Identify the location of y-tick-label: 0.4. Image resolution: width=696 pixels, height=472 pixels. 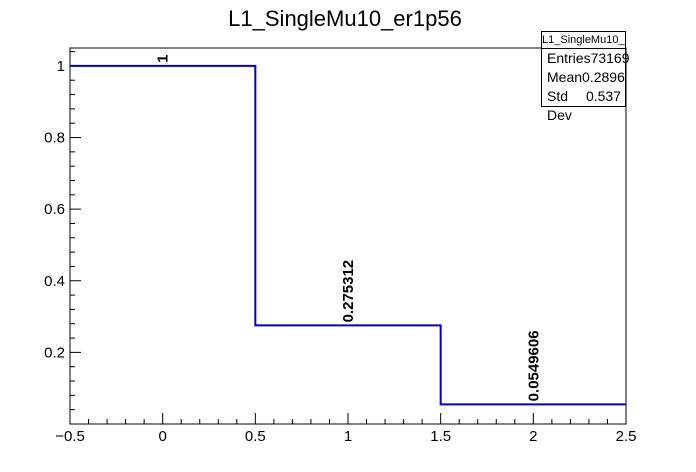
(54, 281).